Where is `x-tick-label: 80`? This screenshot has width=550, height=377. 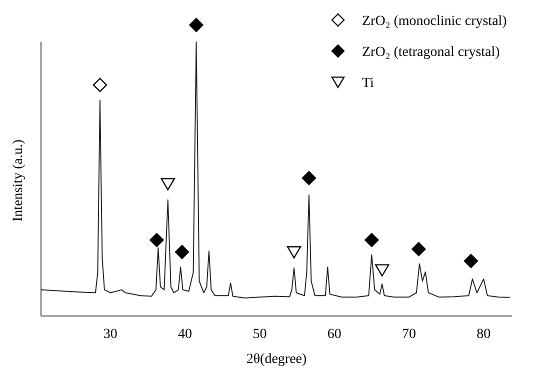
x-tick-label: 80 is located at coordinates (483, 334).